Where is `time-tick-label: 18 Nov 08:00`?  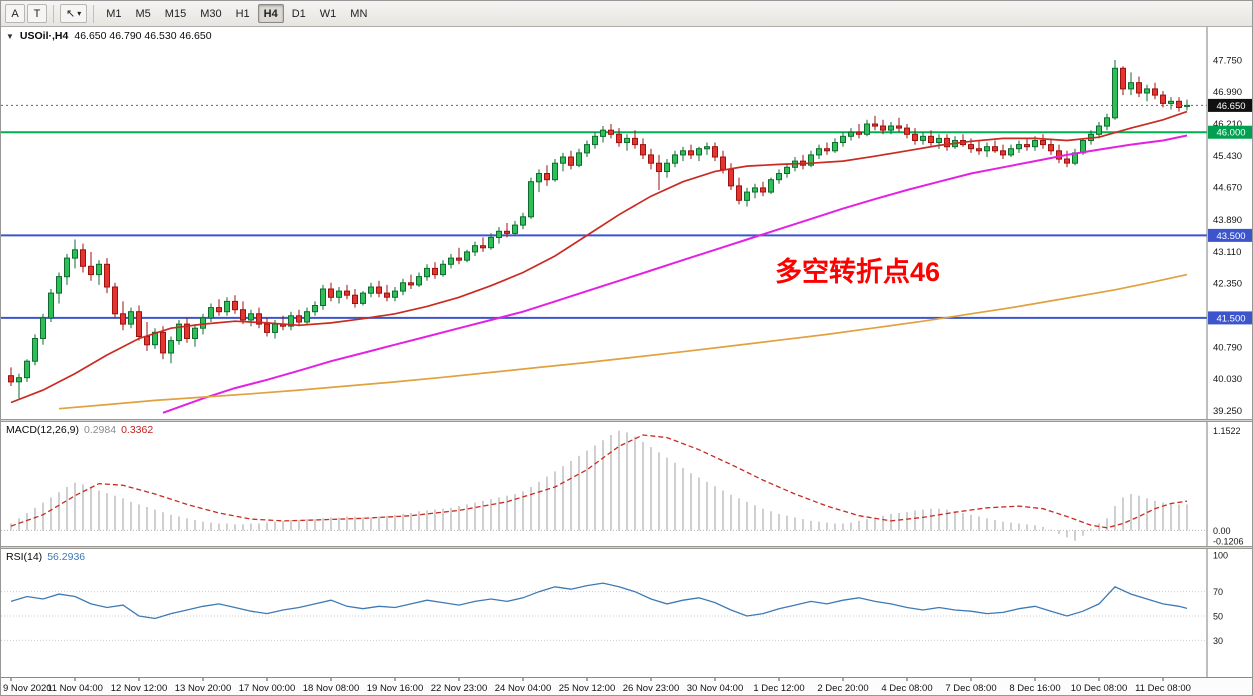
time-tick-label: 18 Nov 08:00 is located at coordinates (331, 688).